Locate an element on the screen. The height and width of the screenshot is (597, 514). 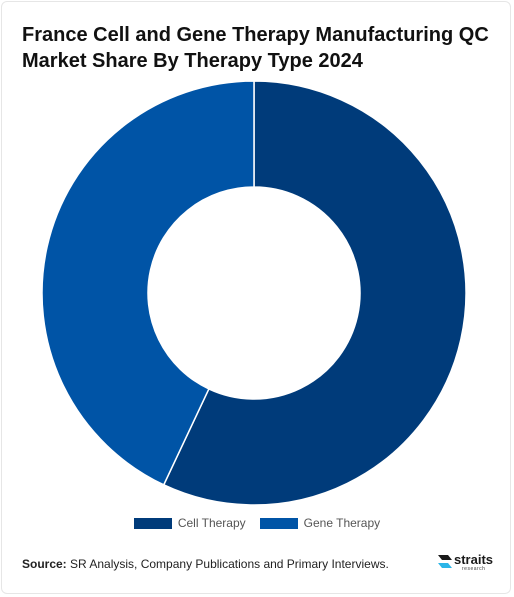
legend-label-cell-therapy: Cell Therapy is located at coordinates (211, 523).